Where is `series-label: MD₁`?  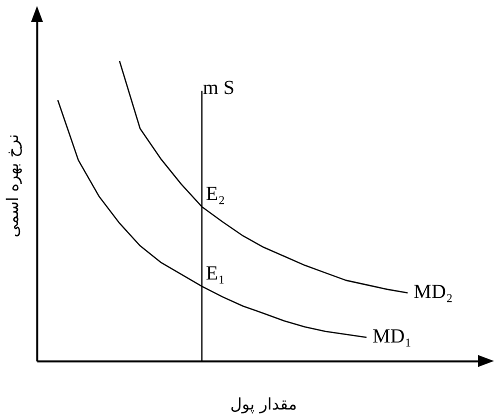 series-label: MD₁ is located at coordinates (392, 337).